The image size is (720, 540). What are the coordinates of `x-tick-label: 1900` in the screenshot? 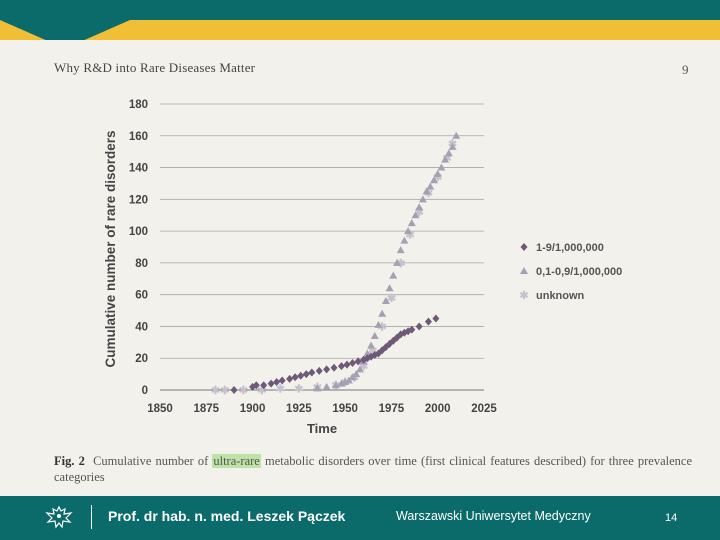 It's located at (253, 409).